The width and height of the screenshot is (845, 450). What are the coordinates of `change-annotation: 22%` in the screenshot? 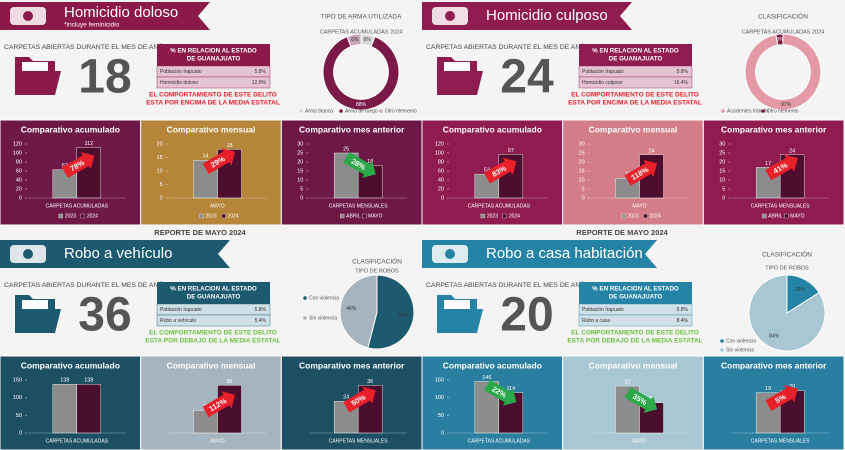 It's located at (500, 392).